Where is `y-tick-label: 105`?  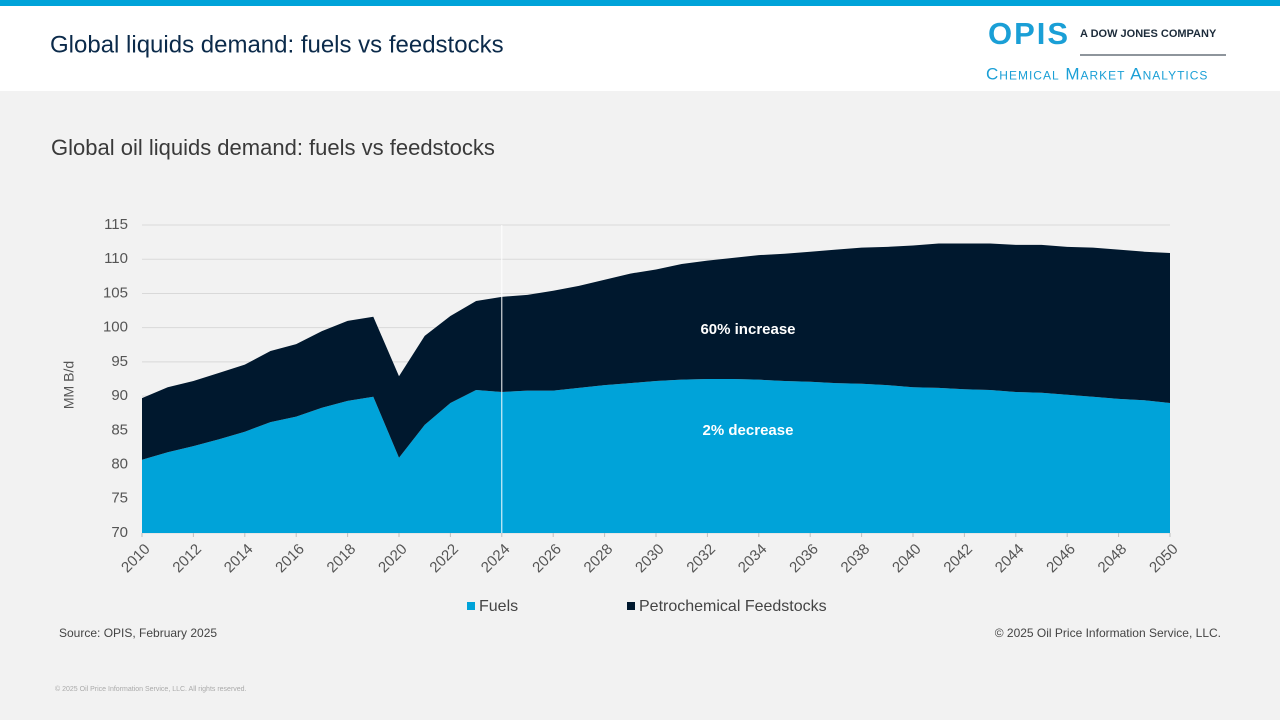 y-tick-label: 105 is located at coordinates (115, 292).